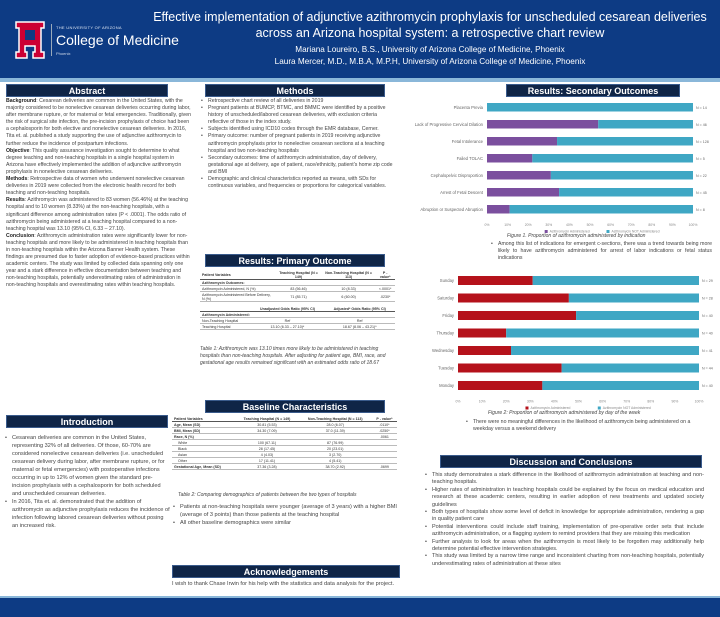 The width and height of the screenshot is (720, 617). What do you see at coordinates (335, 430) in the screenshot?
I see `table-cell: 37.0 (11.39)` at bounding box center [335, 430].